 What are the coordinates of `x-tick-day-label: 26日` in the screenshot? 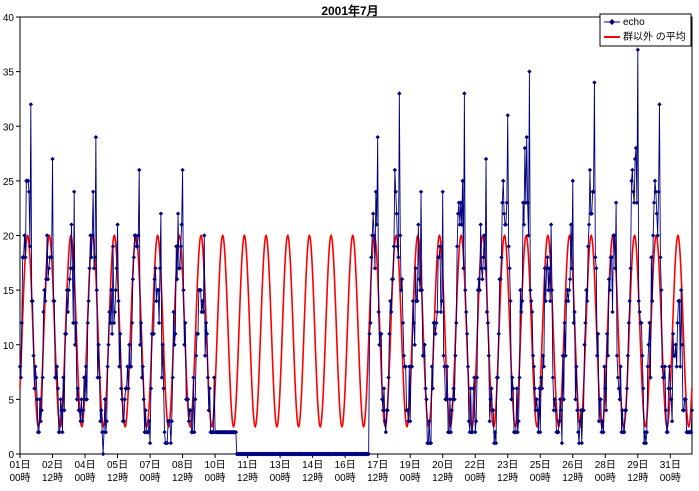 It's located at (572, 465).